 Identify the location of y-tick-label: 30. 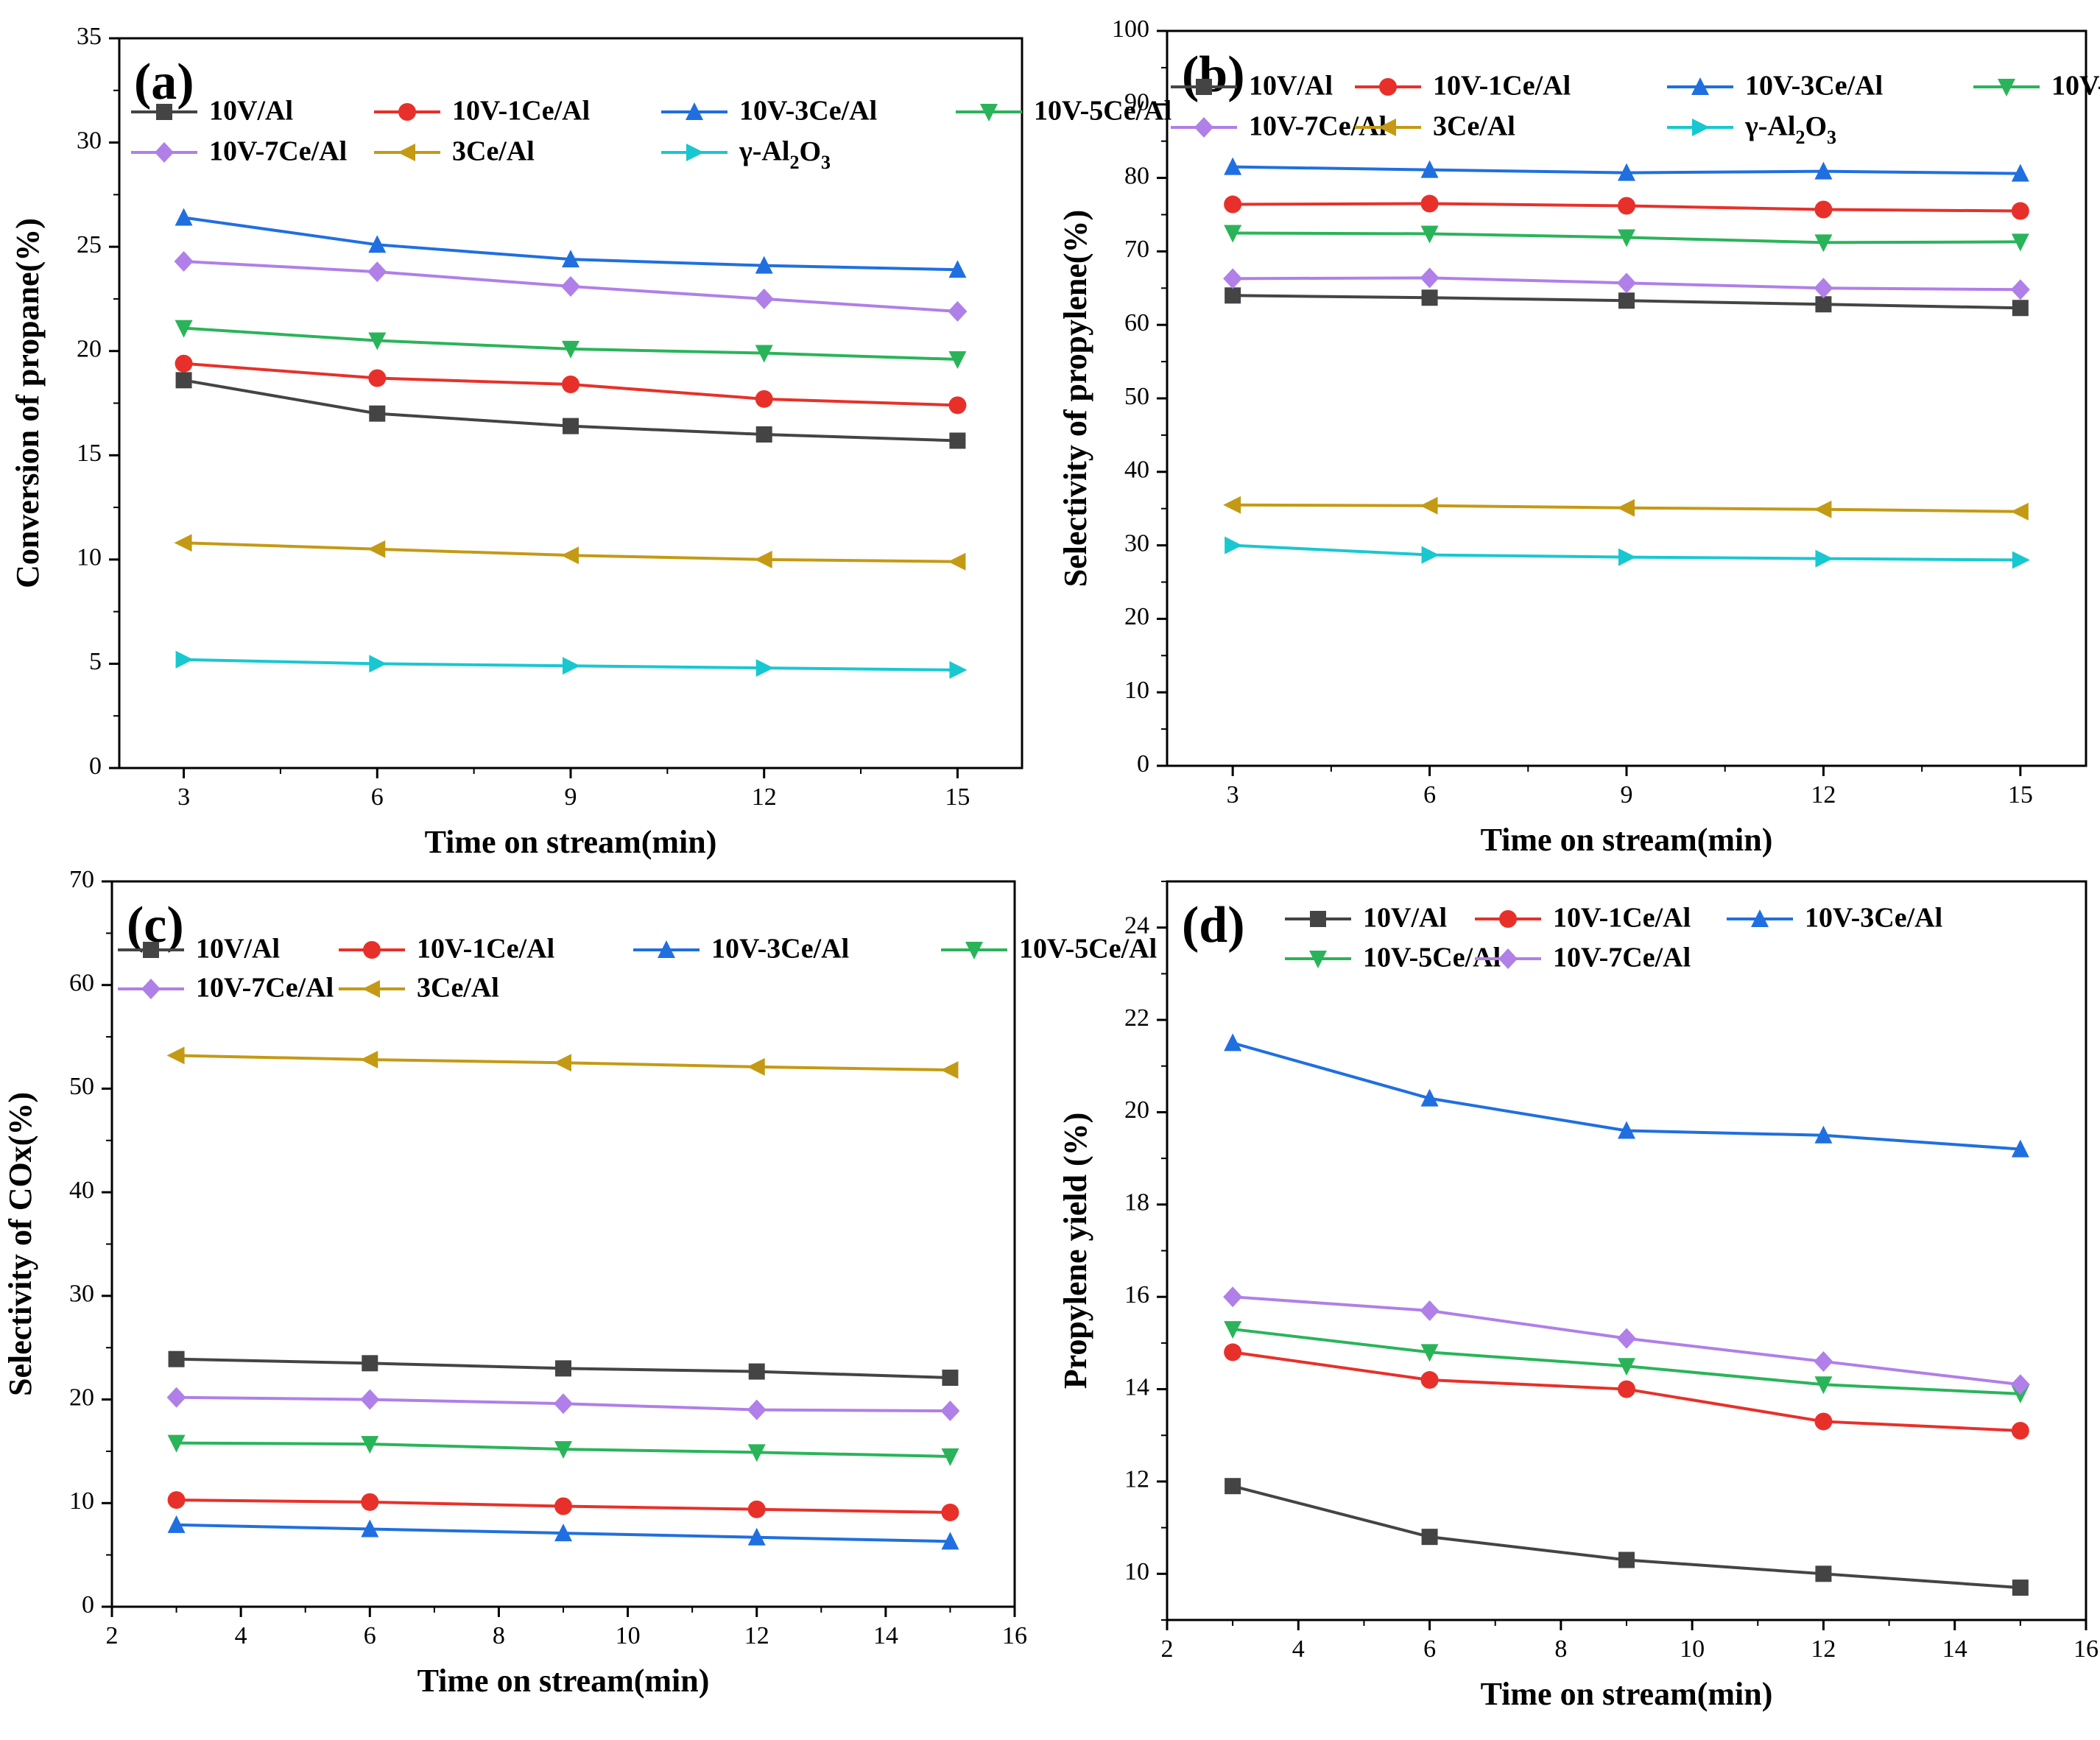
(1136, 543).